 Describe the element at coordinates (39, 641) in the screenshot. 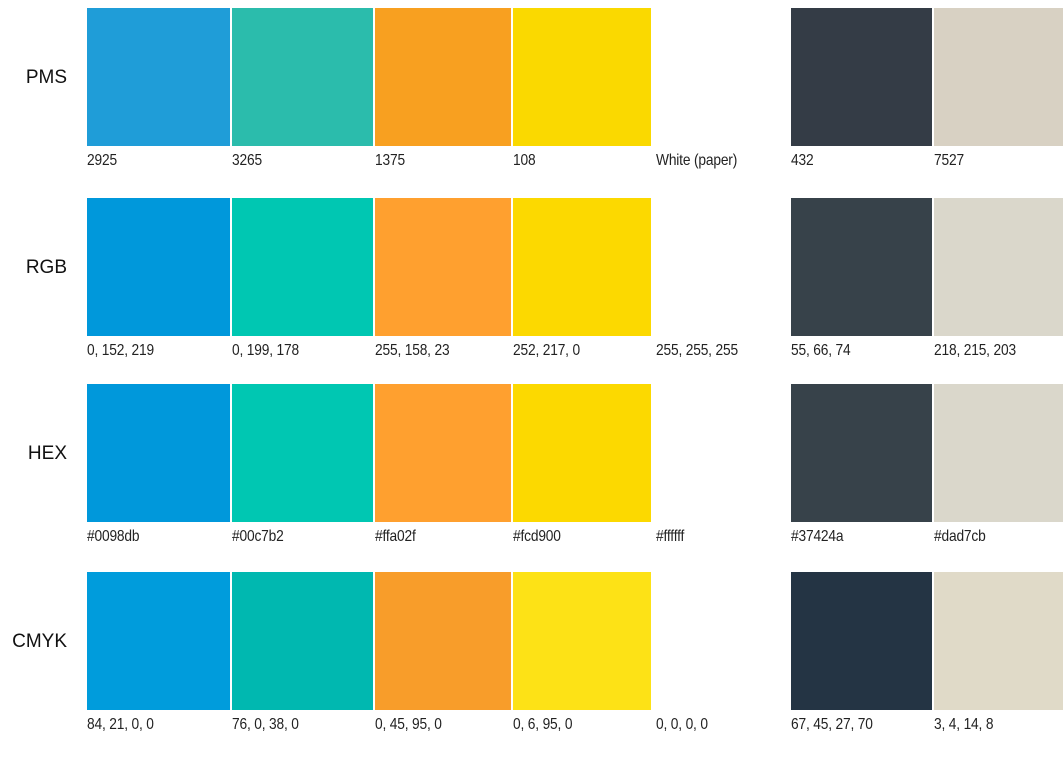

I see `row-label: CMYK` at that location.